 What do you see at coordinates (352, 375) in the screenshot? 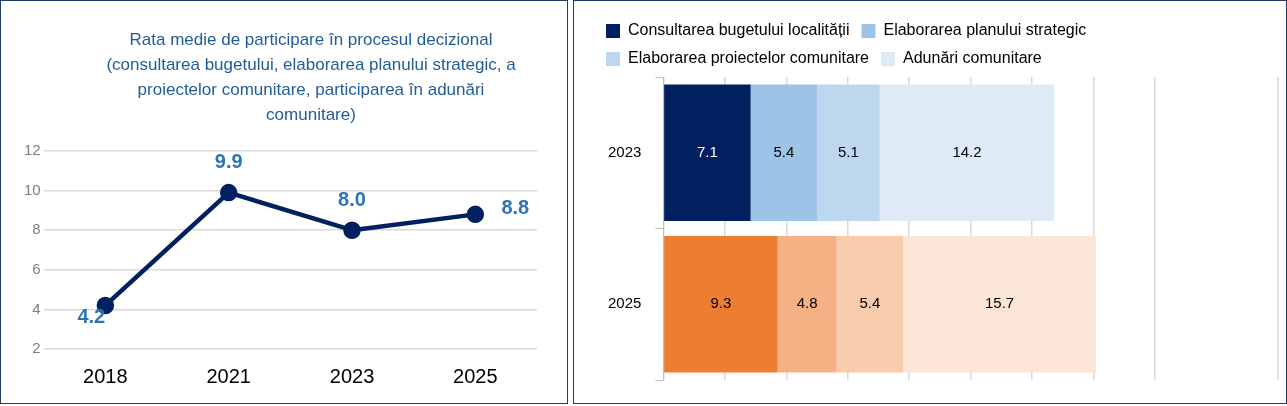
I see `x-tick-label: 2023` at bounding box center [352, 375].